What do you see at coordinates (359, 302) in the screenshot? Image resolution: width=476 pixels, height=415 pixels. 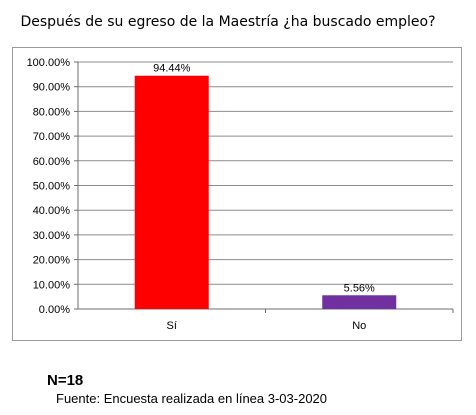 I see `bar-no` at bounding box center [359, 302].